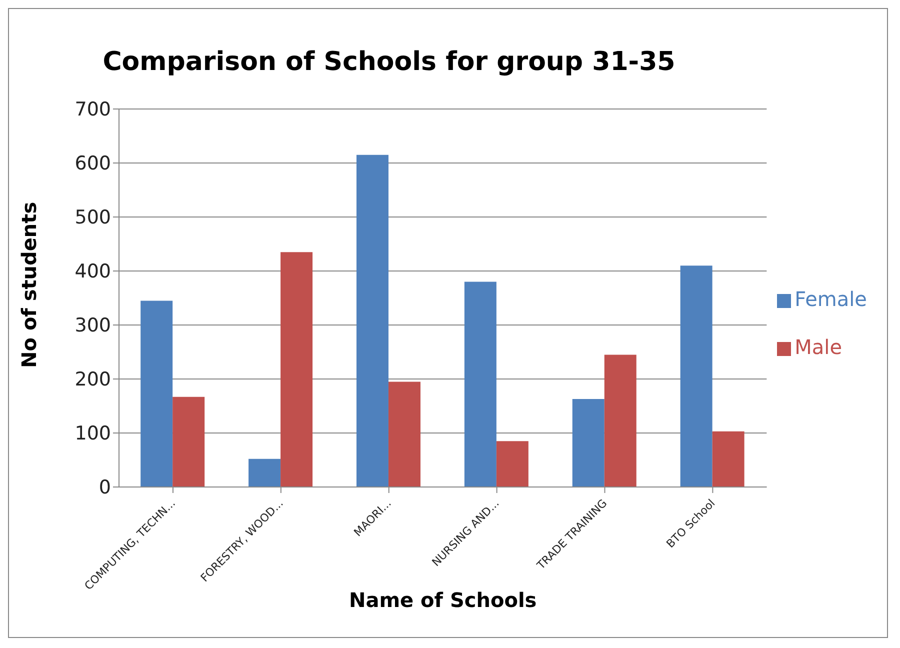 Image resolution: width=900 pixels, height=648 pixels. Describe the element at coordinates (92, 217) in the screenshot. I see `y-tick-label: 500` at that location.